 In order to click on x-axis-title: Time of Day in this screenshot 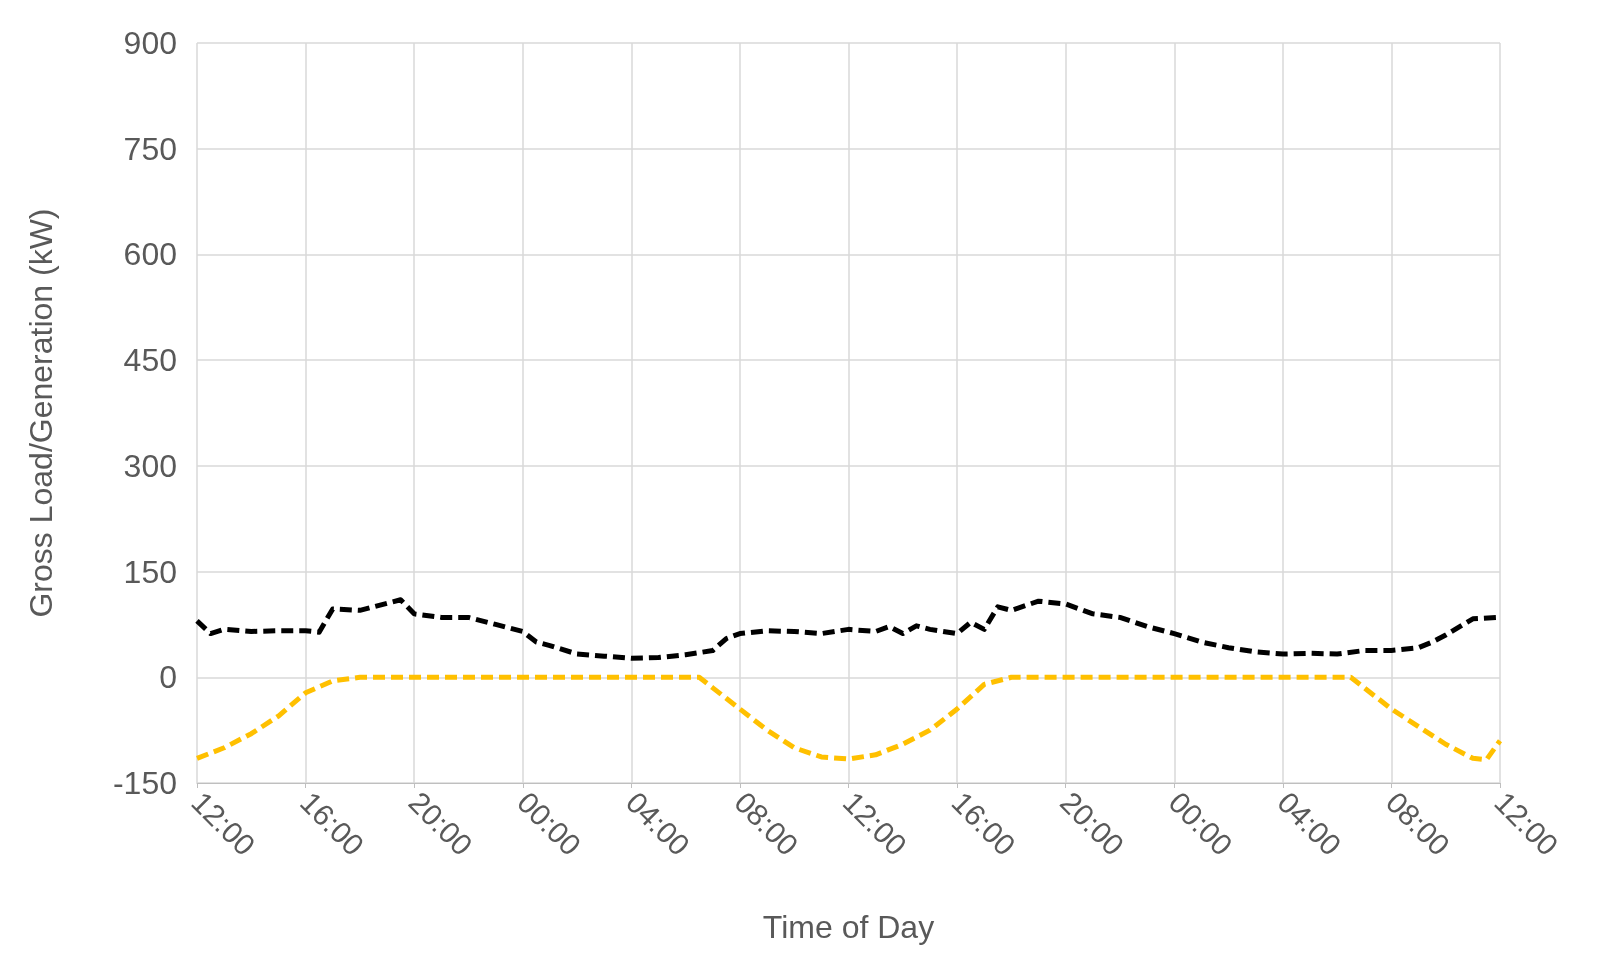, I will do `click(848, 927)`.